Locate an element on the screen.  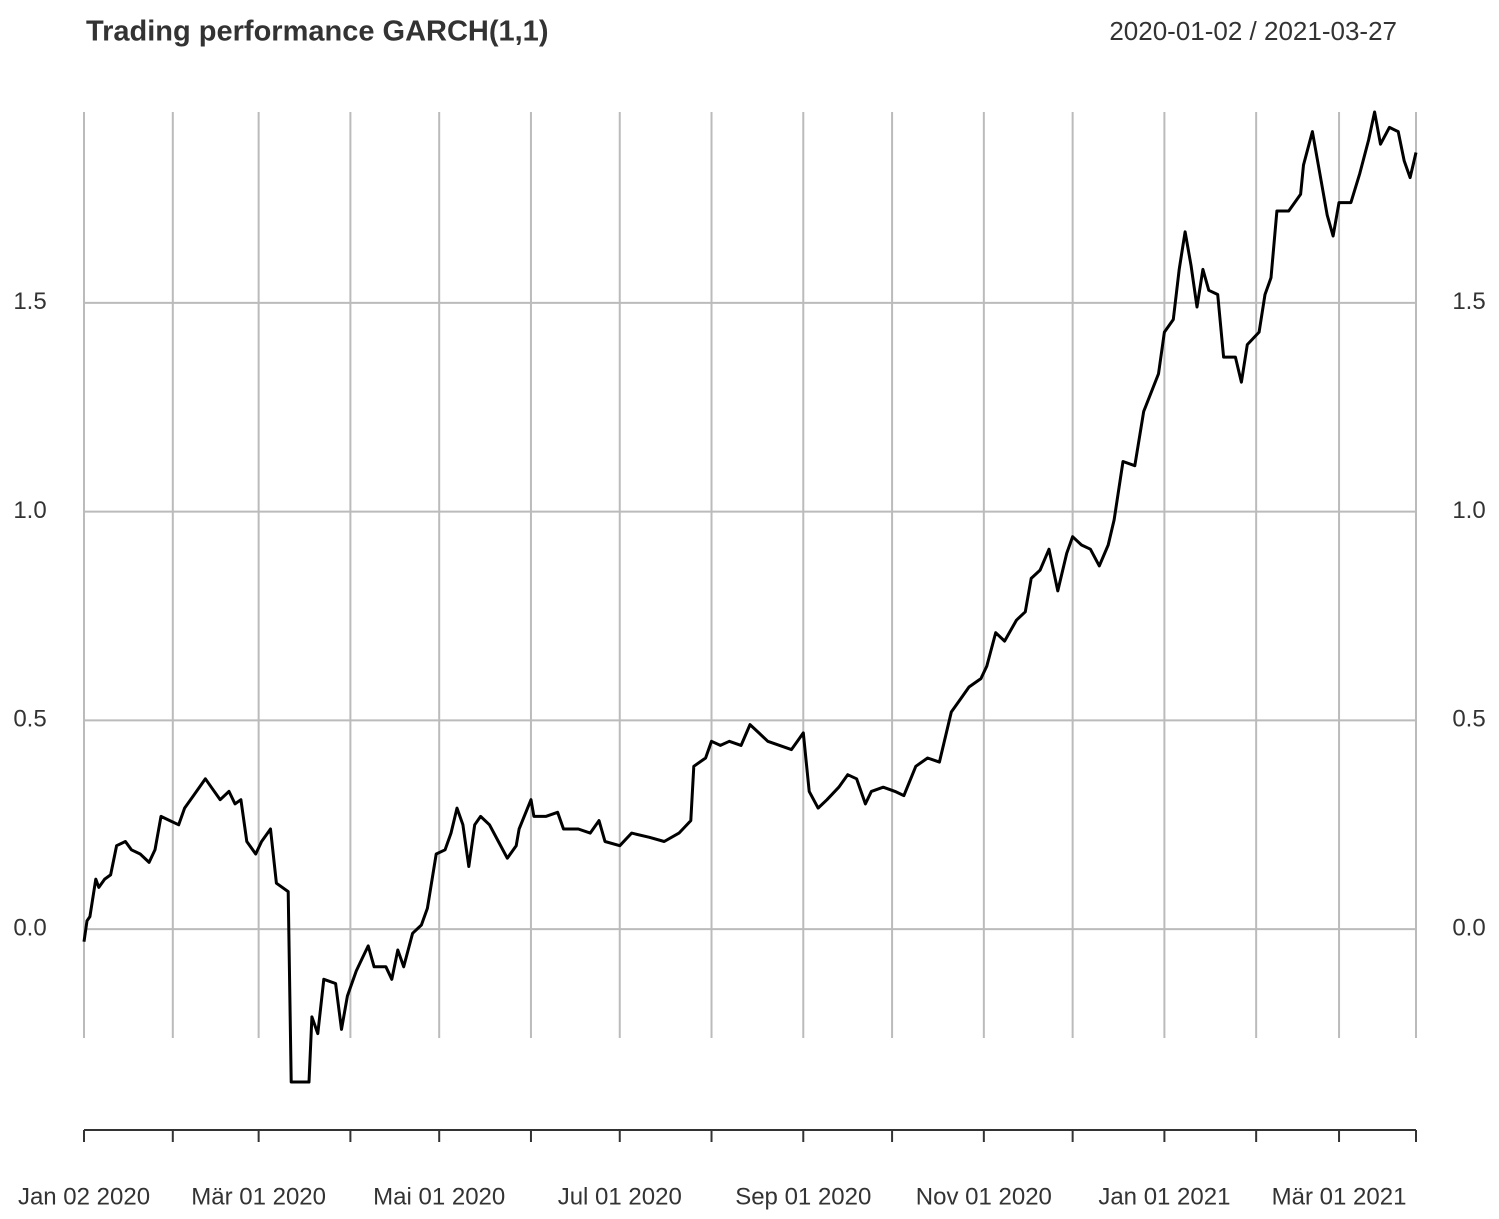
y-tick-label-right: 1.0 is located at coordinates (1468, 510).